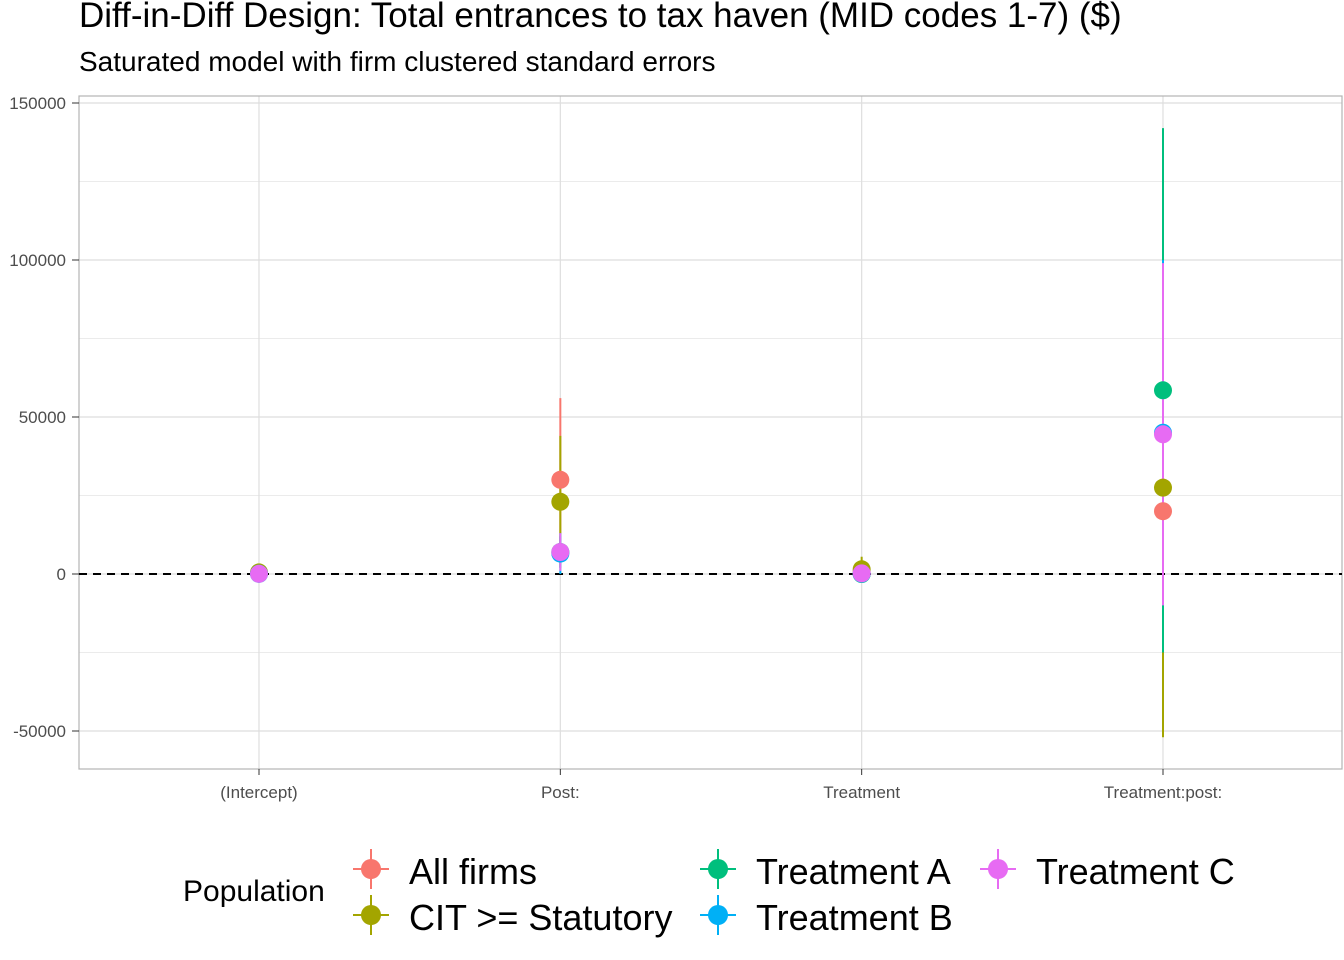 The height and width of the screenshot is (960, 1344). What do you see at coordinates (37, 260) in the screenshot?
I see `y-tick-label: 100000` at bounding box center [37, 260].